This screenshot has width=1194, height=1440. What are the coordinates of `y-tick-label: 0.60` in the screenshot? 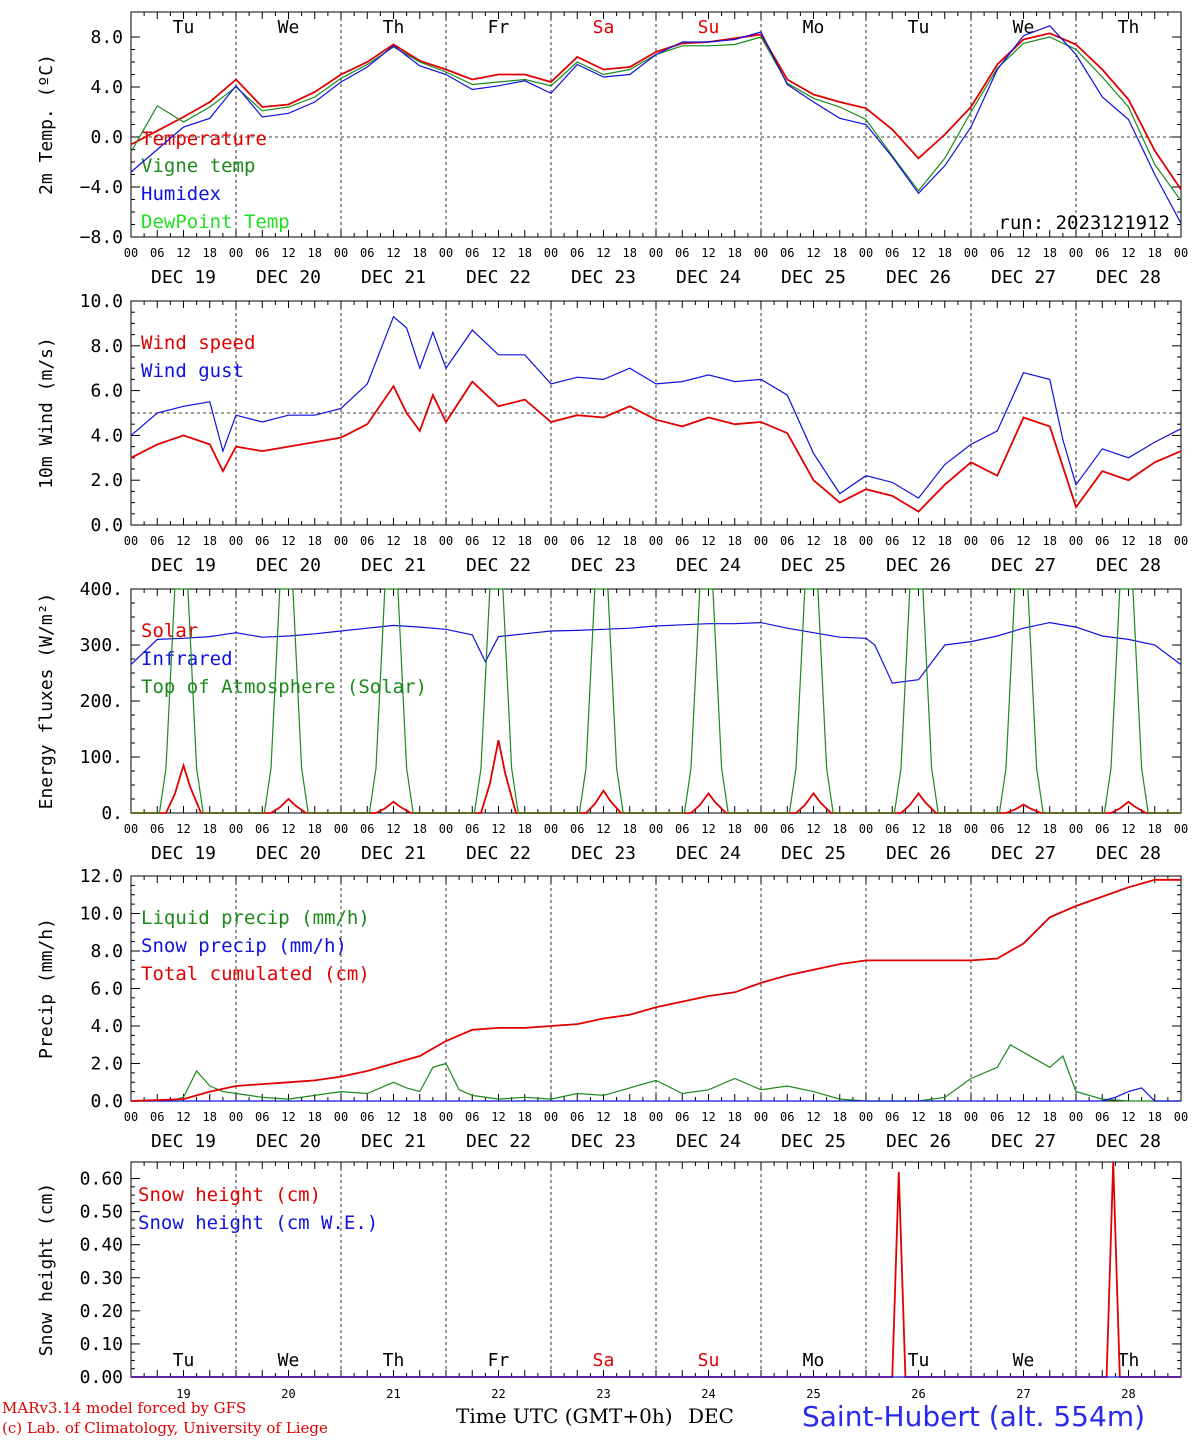 It's located at (101, 1179).